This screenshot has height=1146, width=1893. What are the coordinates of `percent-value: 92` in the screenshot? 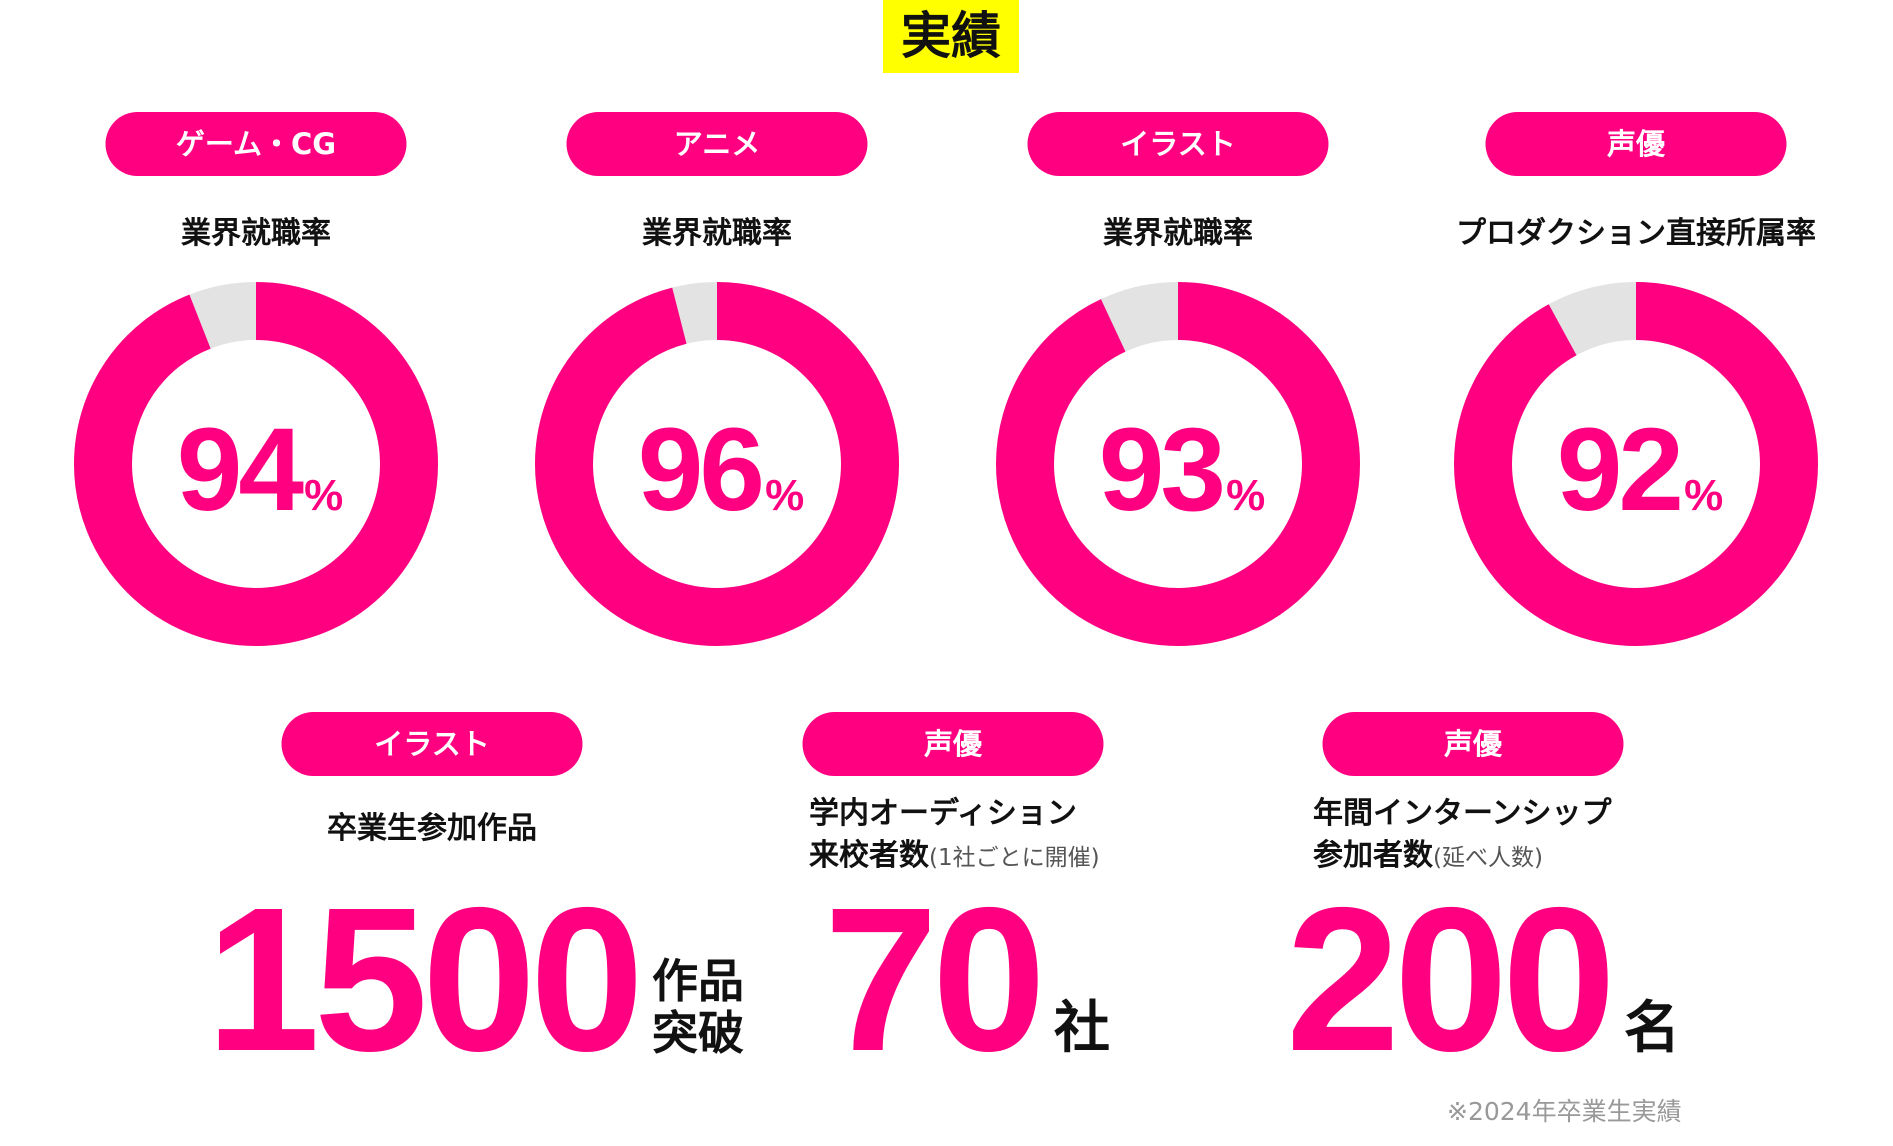 It's located at (1620, 470).